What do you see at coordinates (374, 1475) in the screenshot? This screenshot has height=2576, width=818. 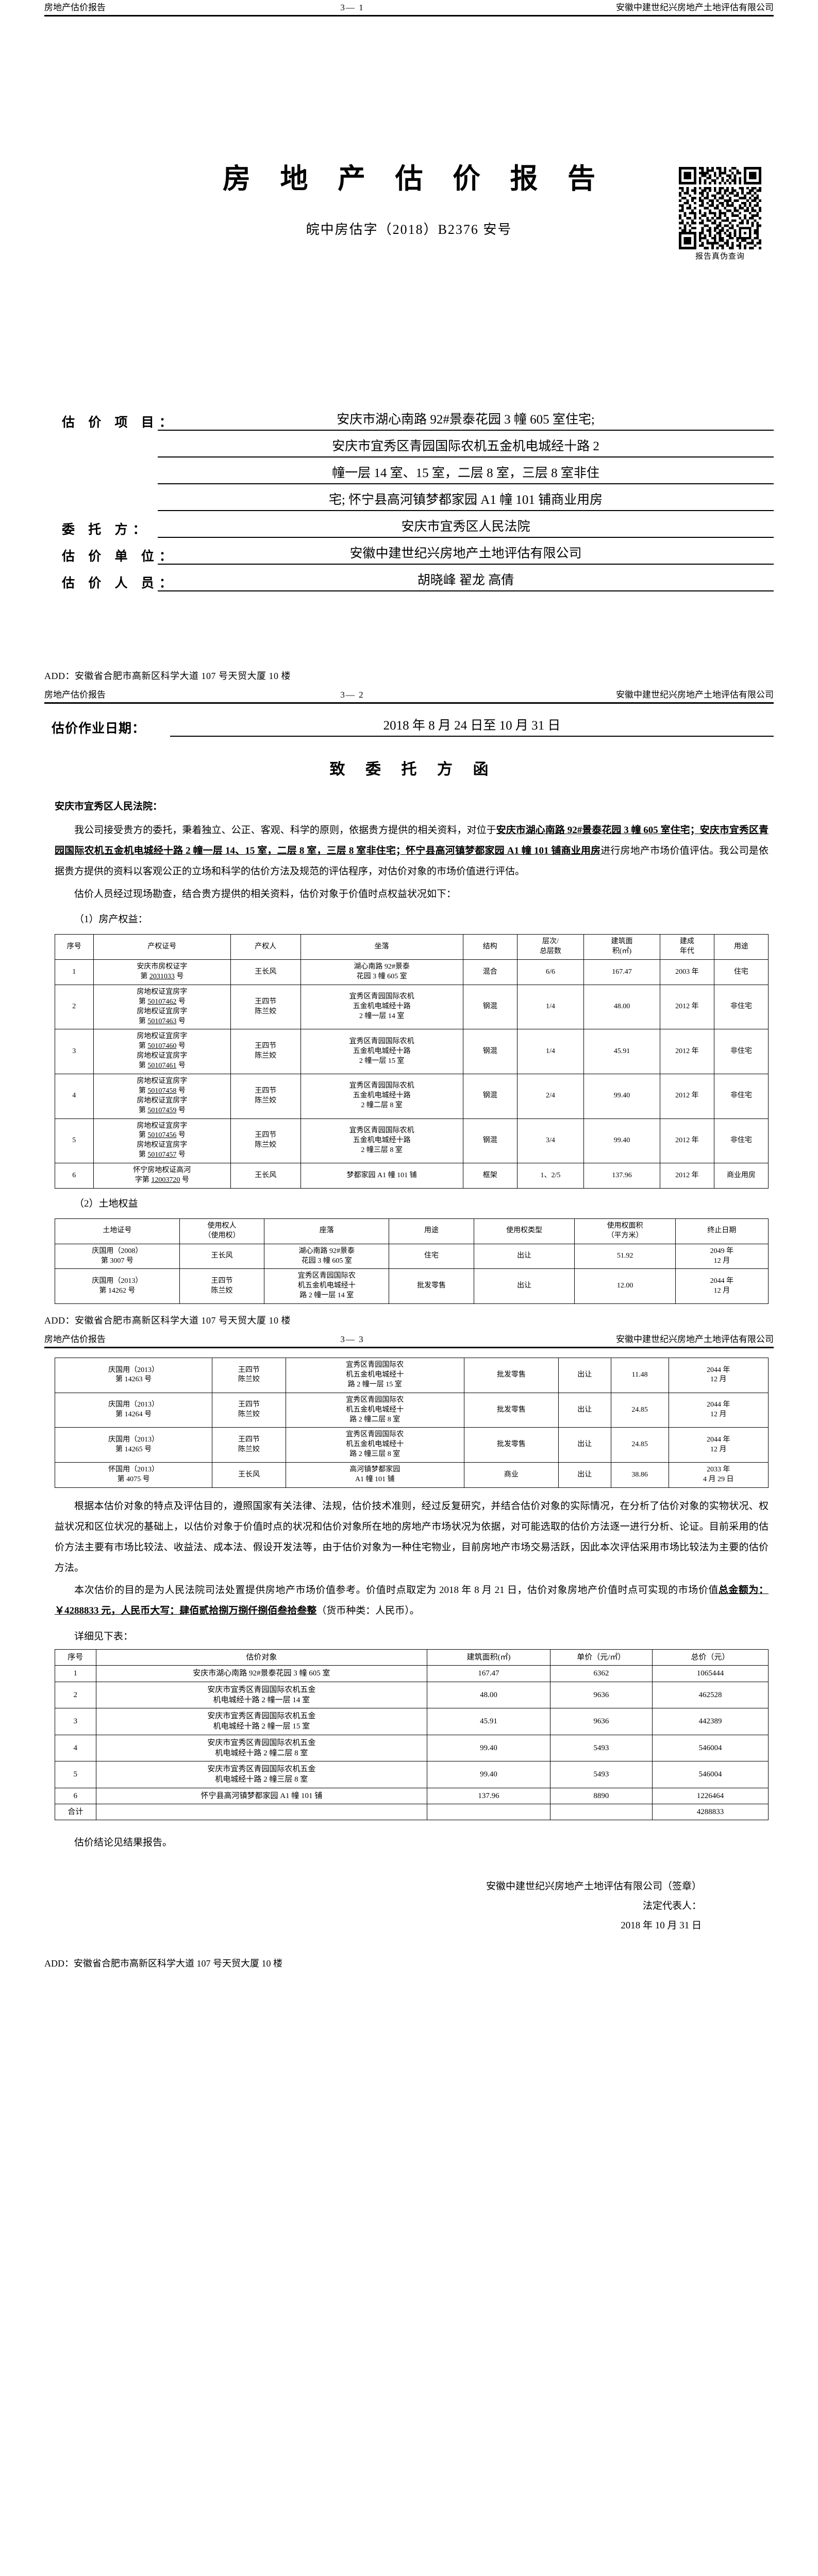 I see `cell-land-location: 高河镇梦都家园 A1 幢 101 铺` at bounding box center [374, 1475].